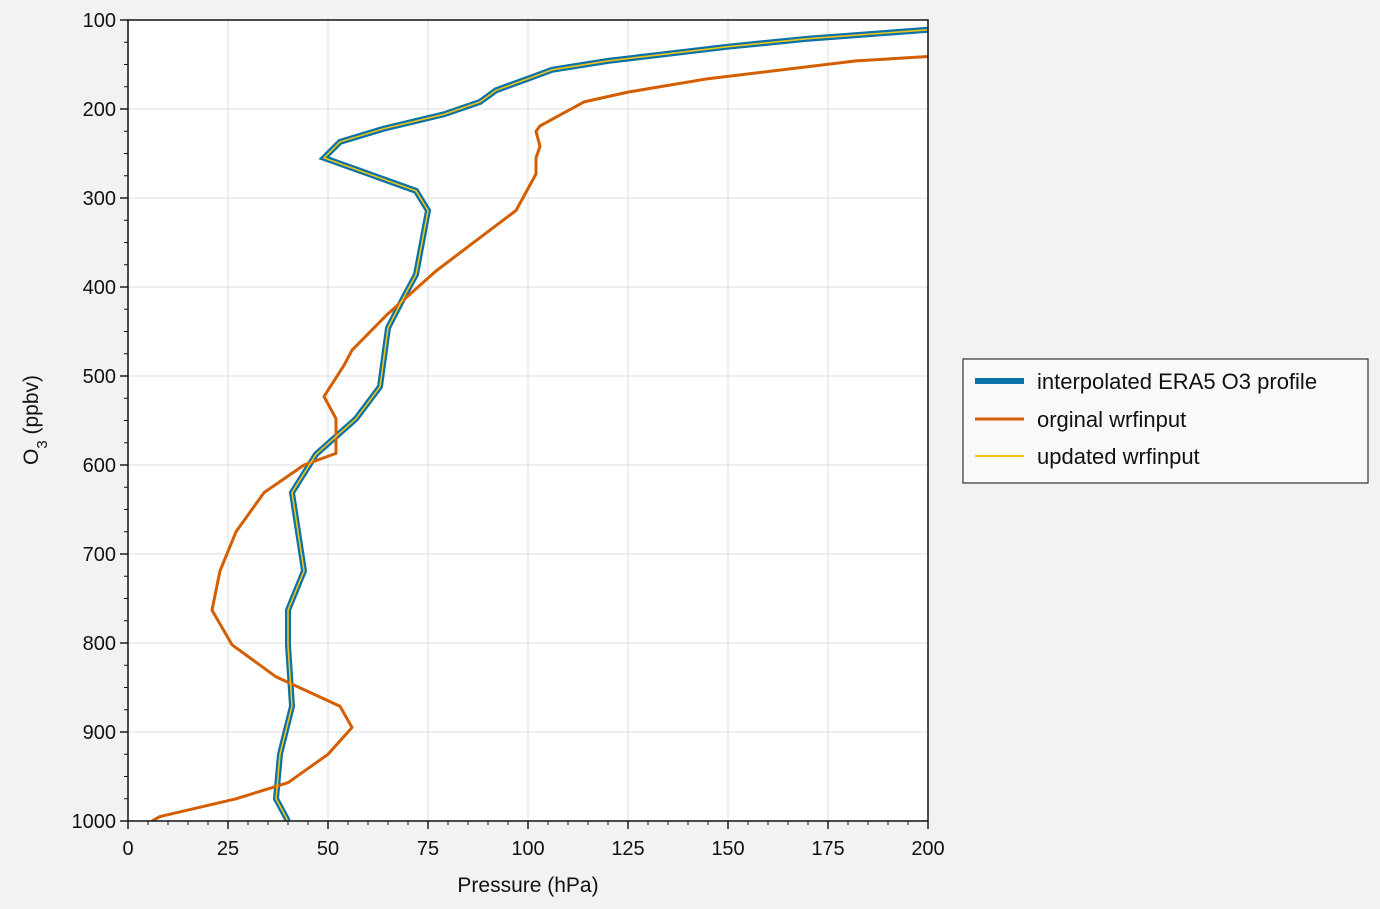 The height and width of the screenshot is (909, 1380). Describe the element at coordinates (727, 849) in the screenshot. I see `x-tick-label: 150` at that location.